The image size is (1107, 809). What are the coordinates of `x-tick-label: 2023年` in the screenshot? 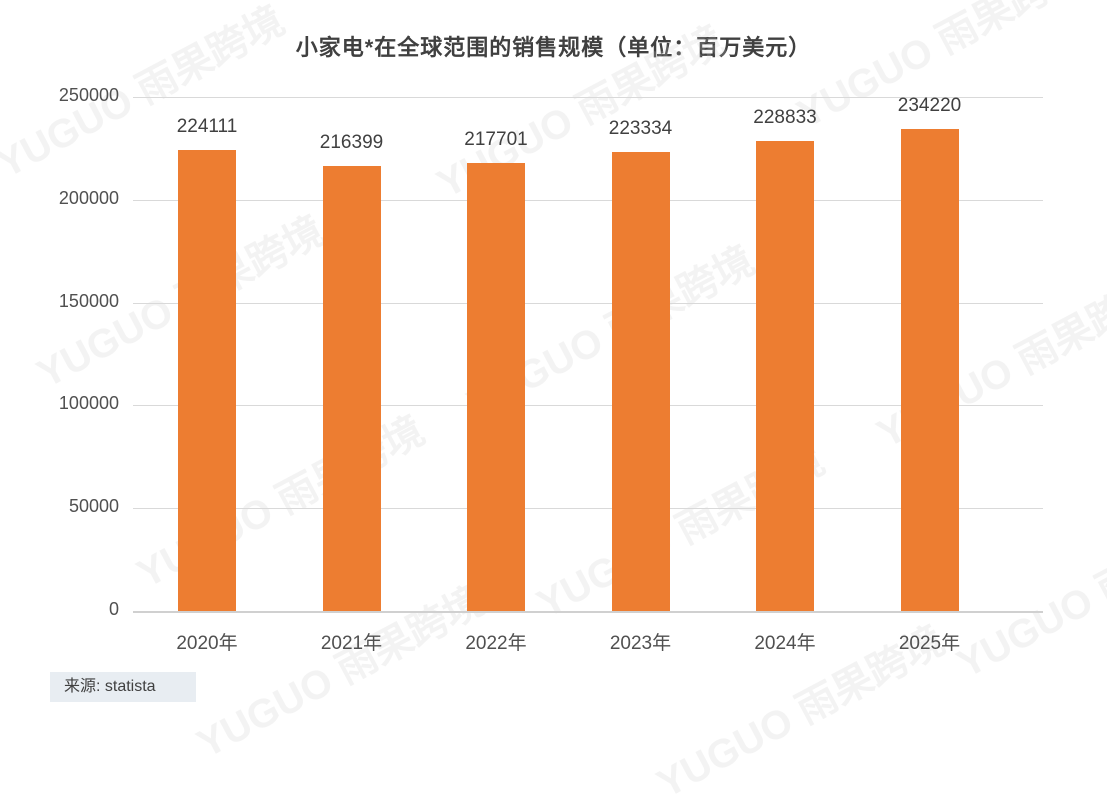 It's located at (640, 643).